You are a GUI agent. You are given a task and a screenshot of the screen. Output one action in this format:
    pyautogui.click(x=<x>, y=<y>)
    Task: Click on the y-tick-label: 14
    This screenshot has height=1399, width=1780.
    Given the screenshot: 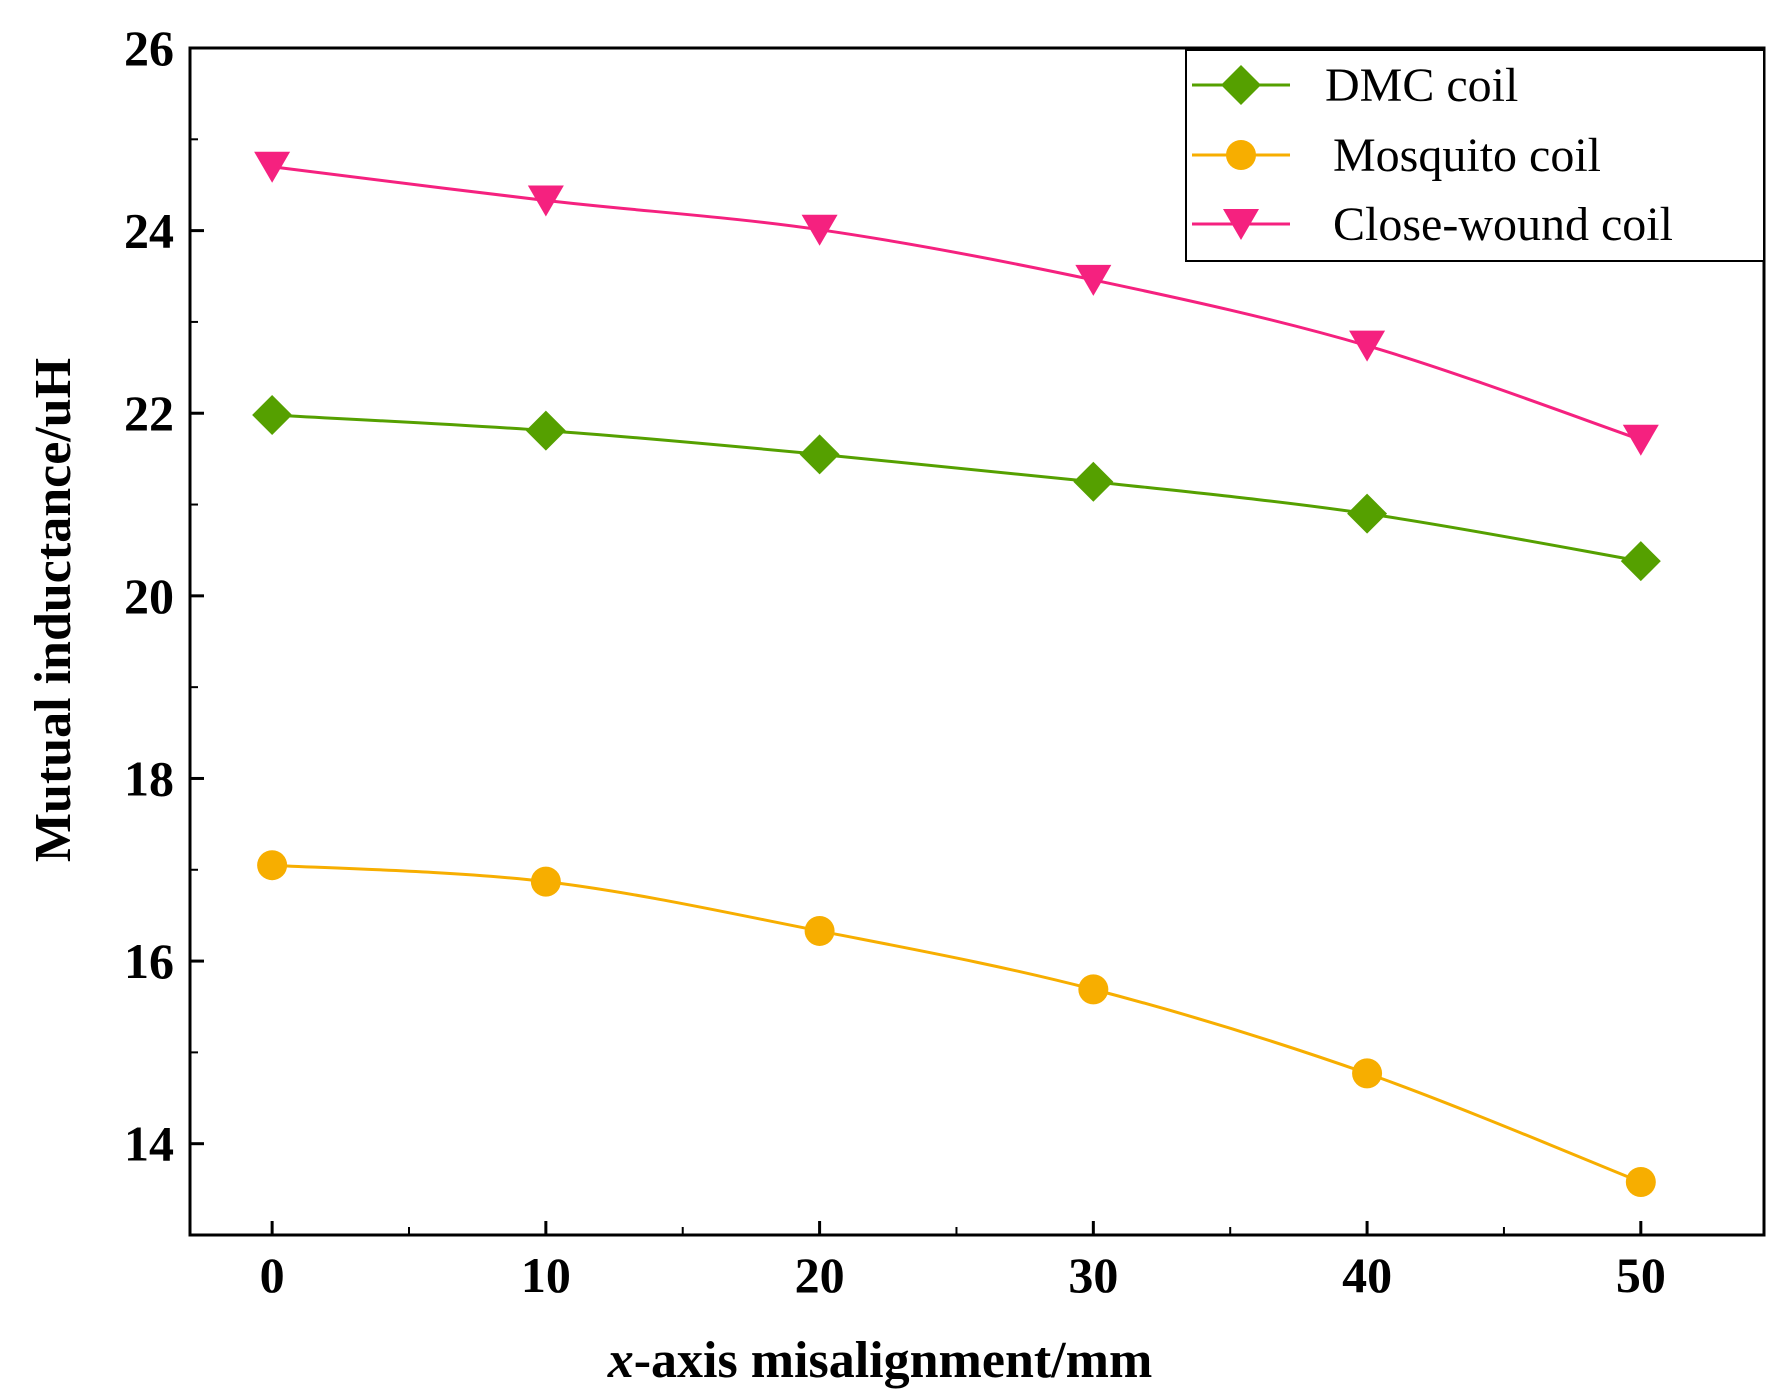 What is the action you would take?
    pyautogui.click(x=149, y=1144)
    